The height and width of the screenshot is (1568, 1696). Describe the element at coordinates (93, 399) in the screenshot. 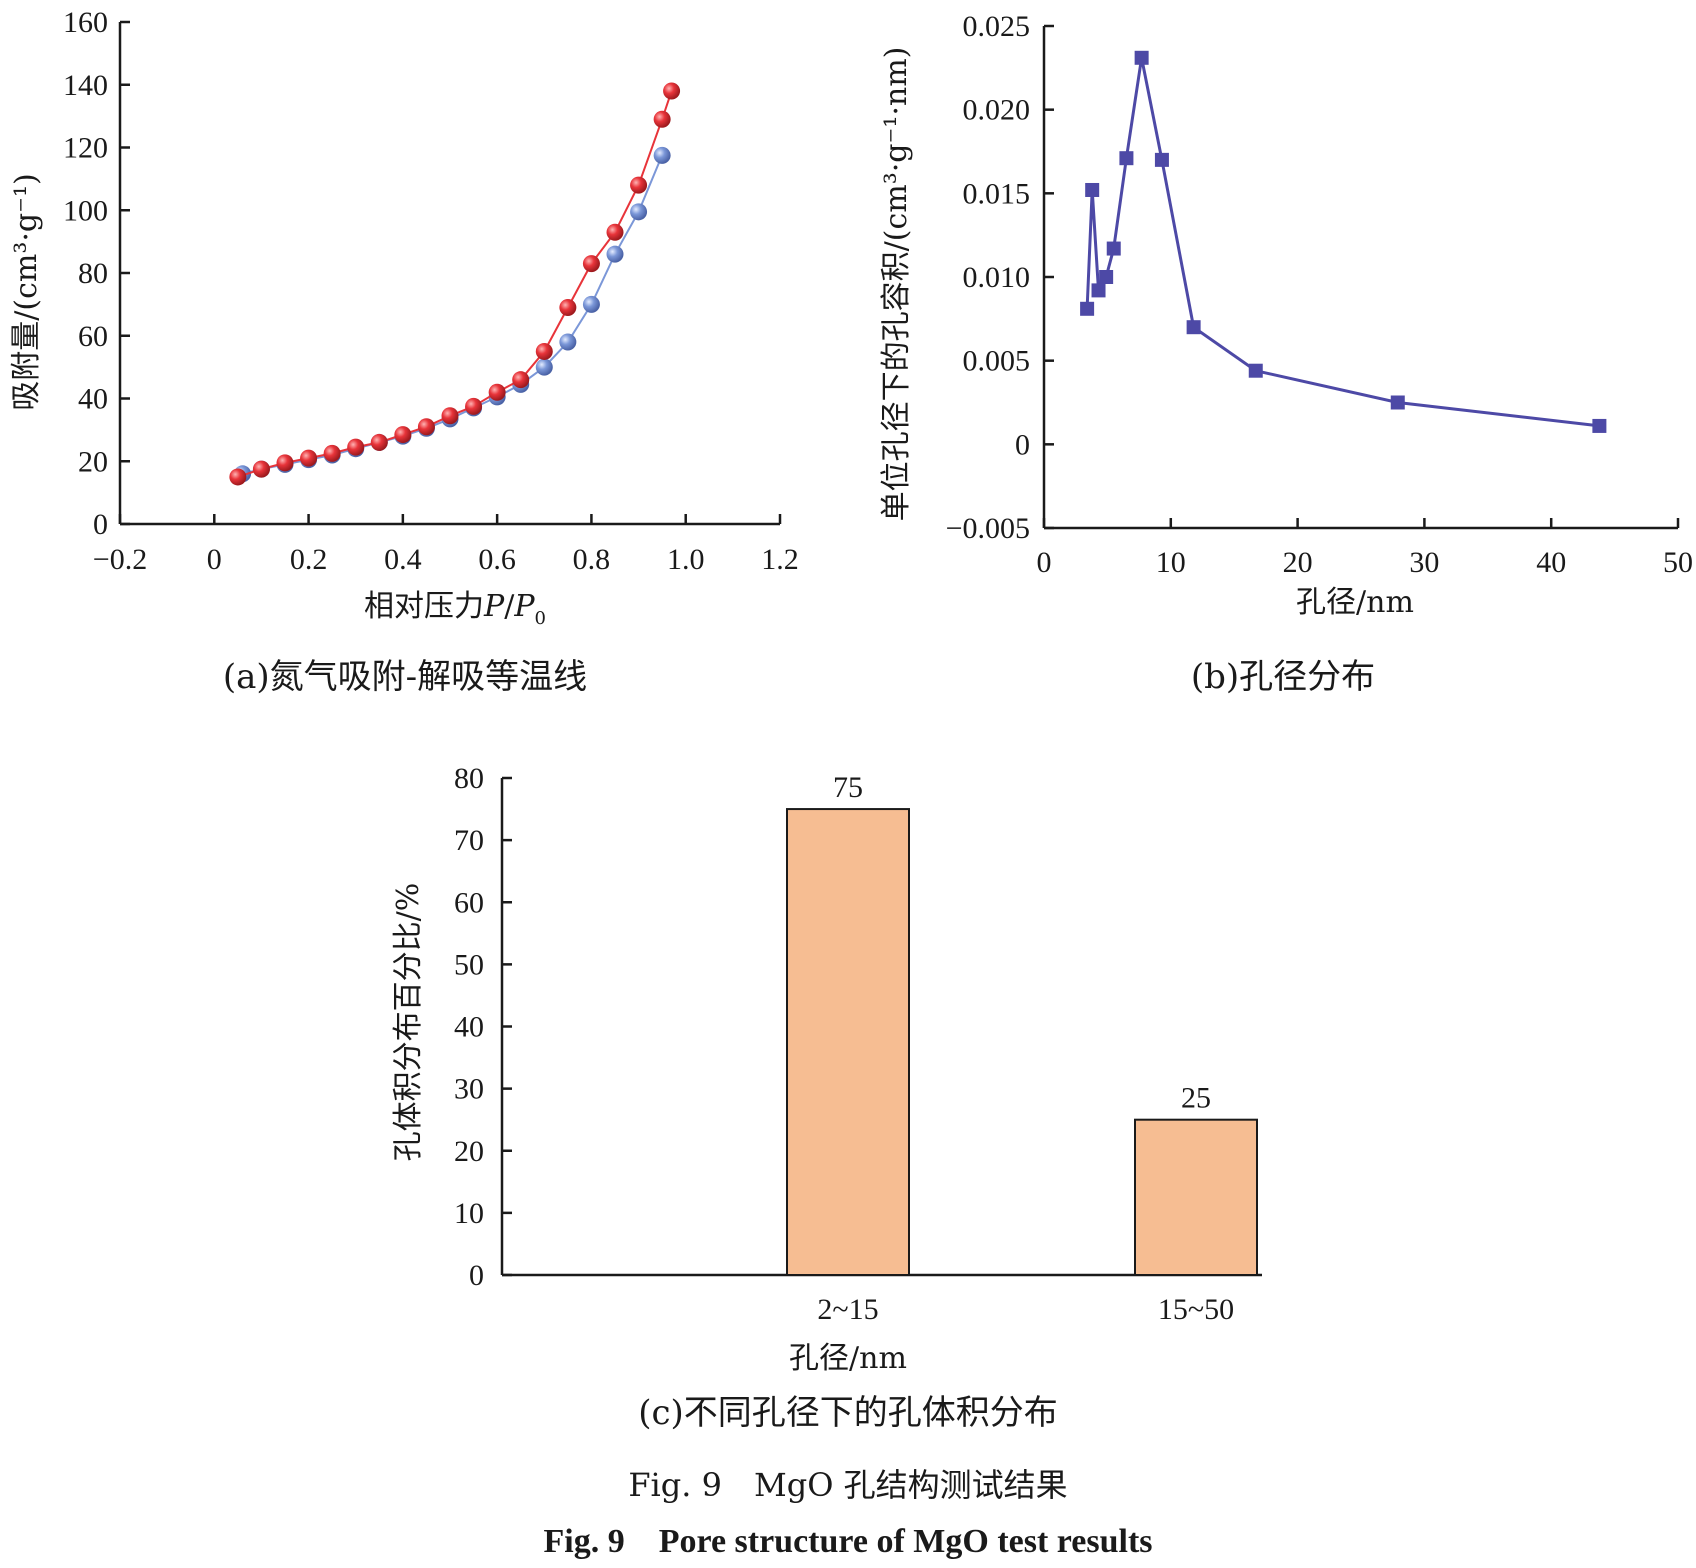

I see `chart-a-y-tick-label: 40` at that location.